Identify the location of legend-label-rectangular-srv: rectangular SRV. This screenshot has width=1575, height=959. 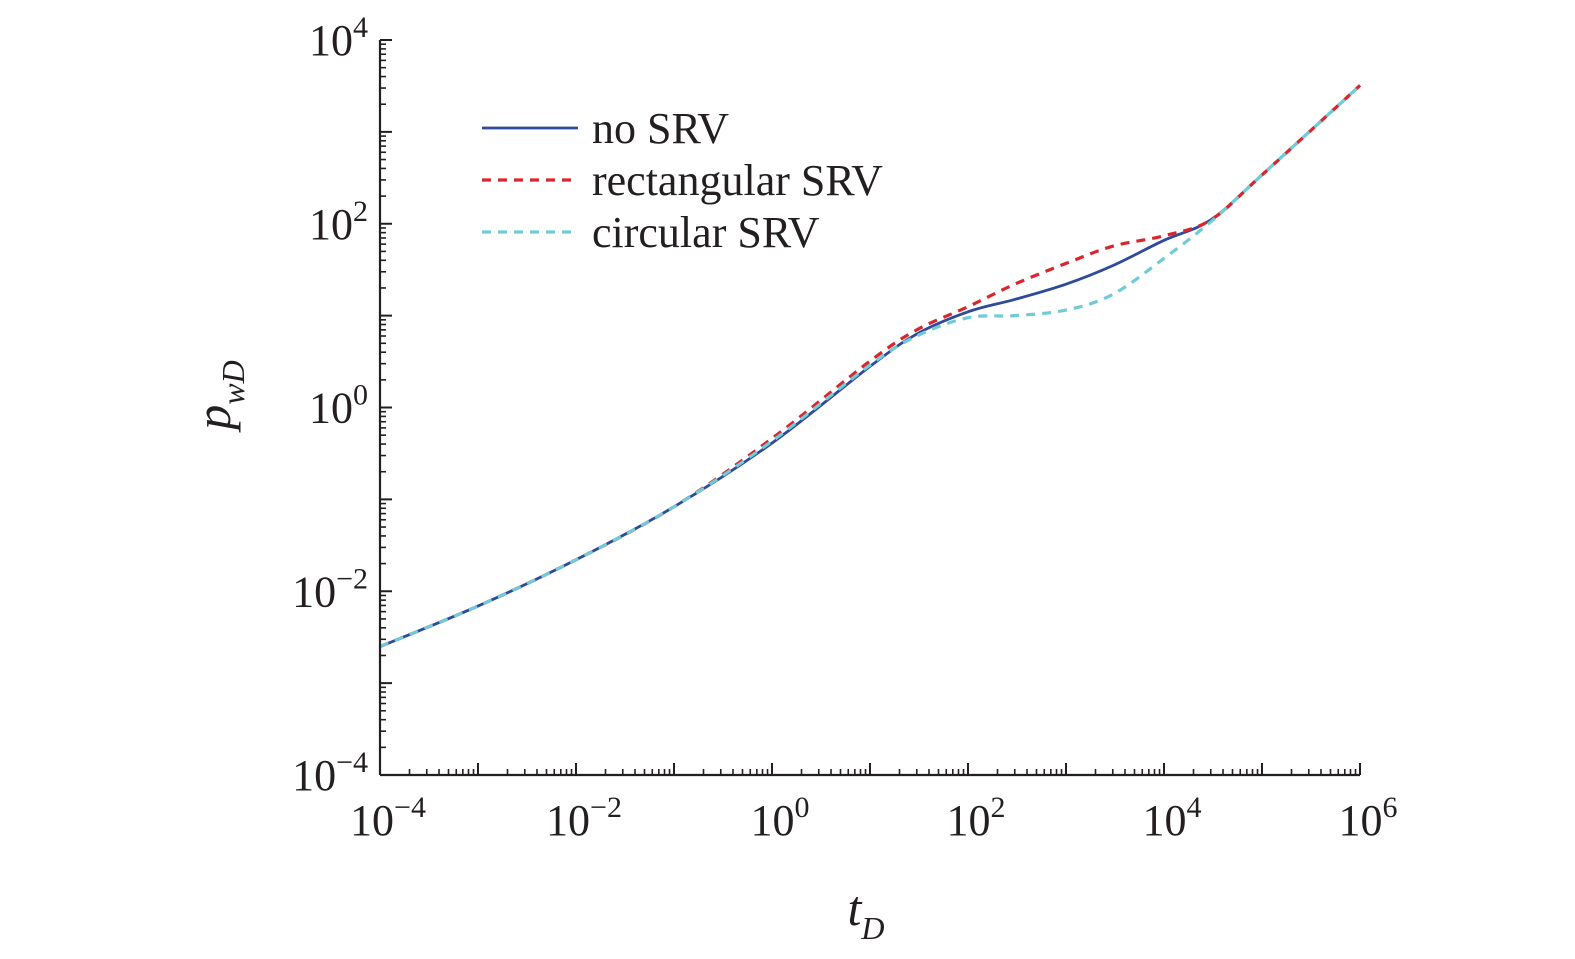
(737, 180).